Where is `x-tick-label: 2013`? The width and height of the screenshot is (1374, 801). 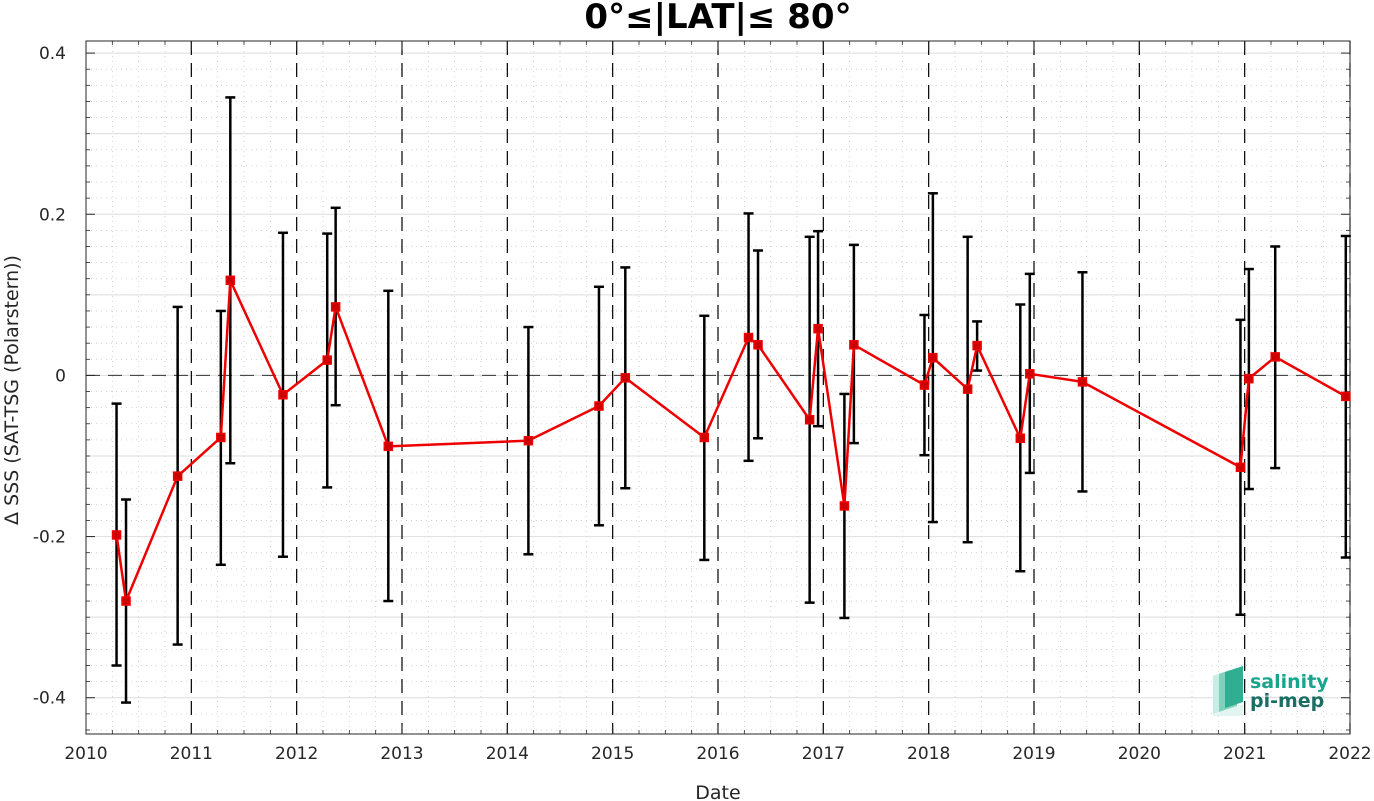 x-tick-label: 2013 is located at coordinates (401, 754).